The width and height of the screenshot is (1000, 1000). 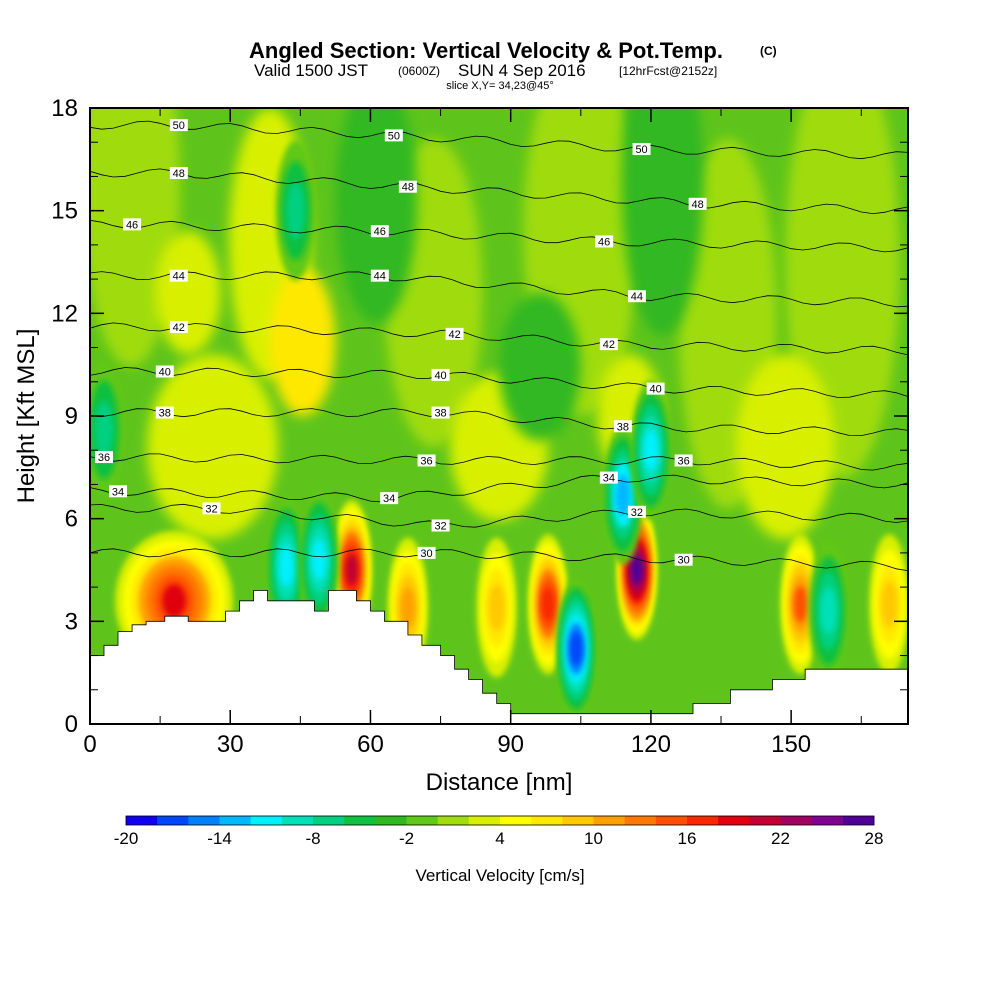 I want to click on subtitle-date: SUN 4 Sep 2016, so click(x=522, y=70).